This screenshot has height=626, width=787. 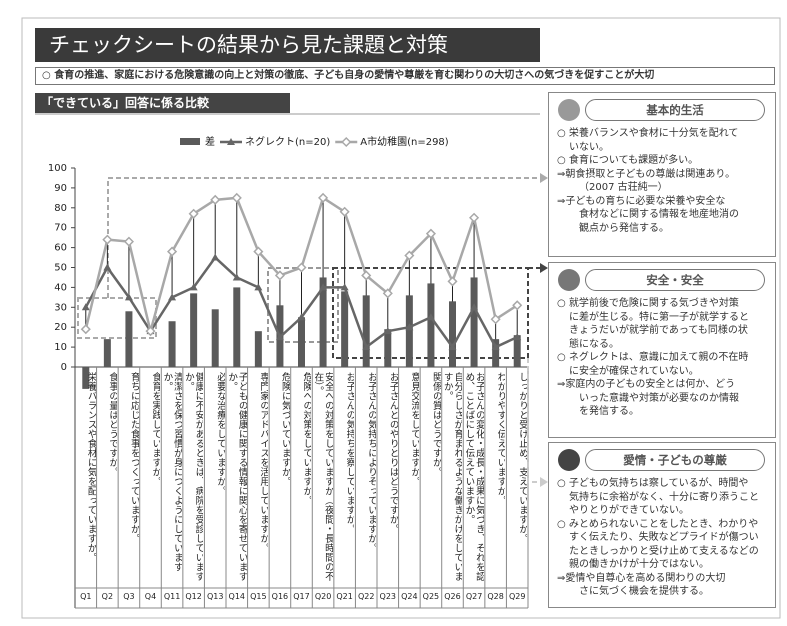 What do you see at coordinates (474, 596) in the screenshot?
I see `x-tick-label: Q27` at bounding box center [474, 596].